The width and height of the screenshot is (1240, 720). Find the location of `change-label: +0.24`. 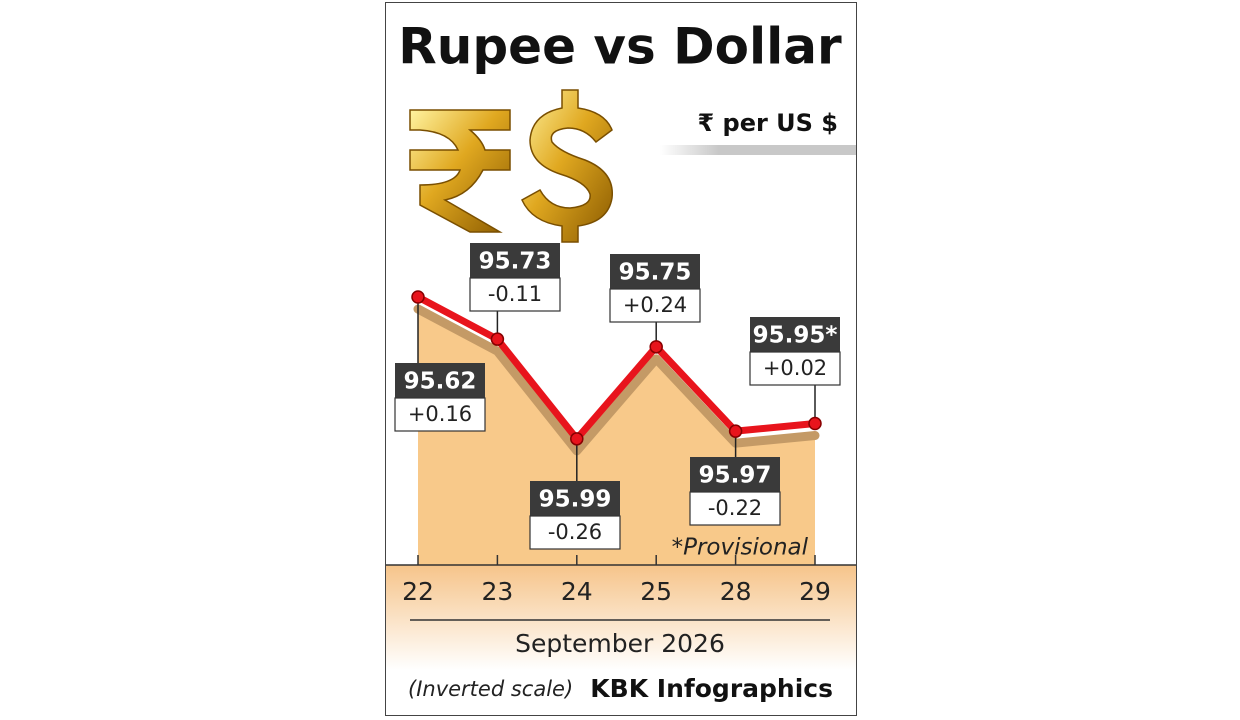

change-label: +0.24 is located at coordinates (655, 305).